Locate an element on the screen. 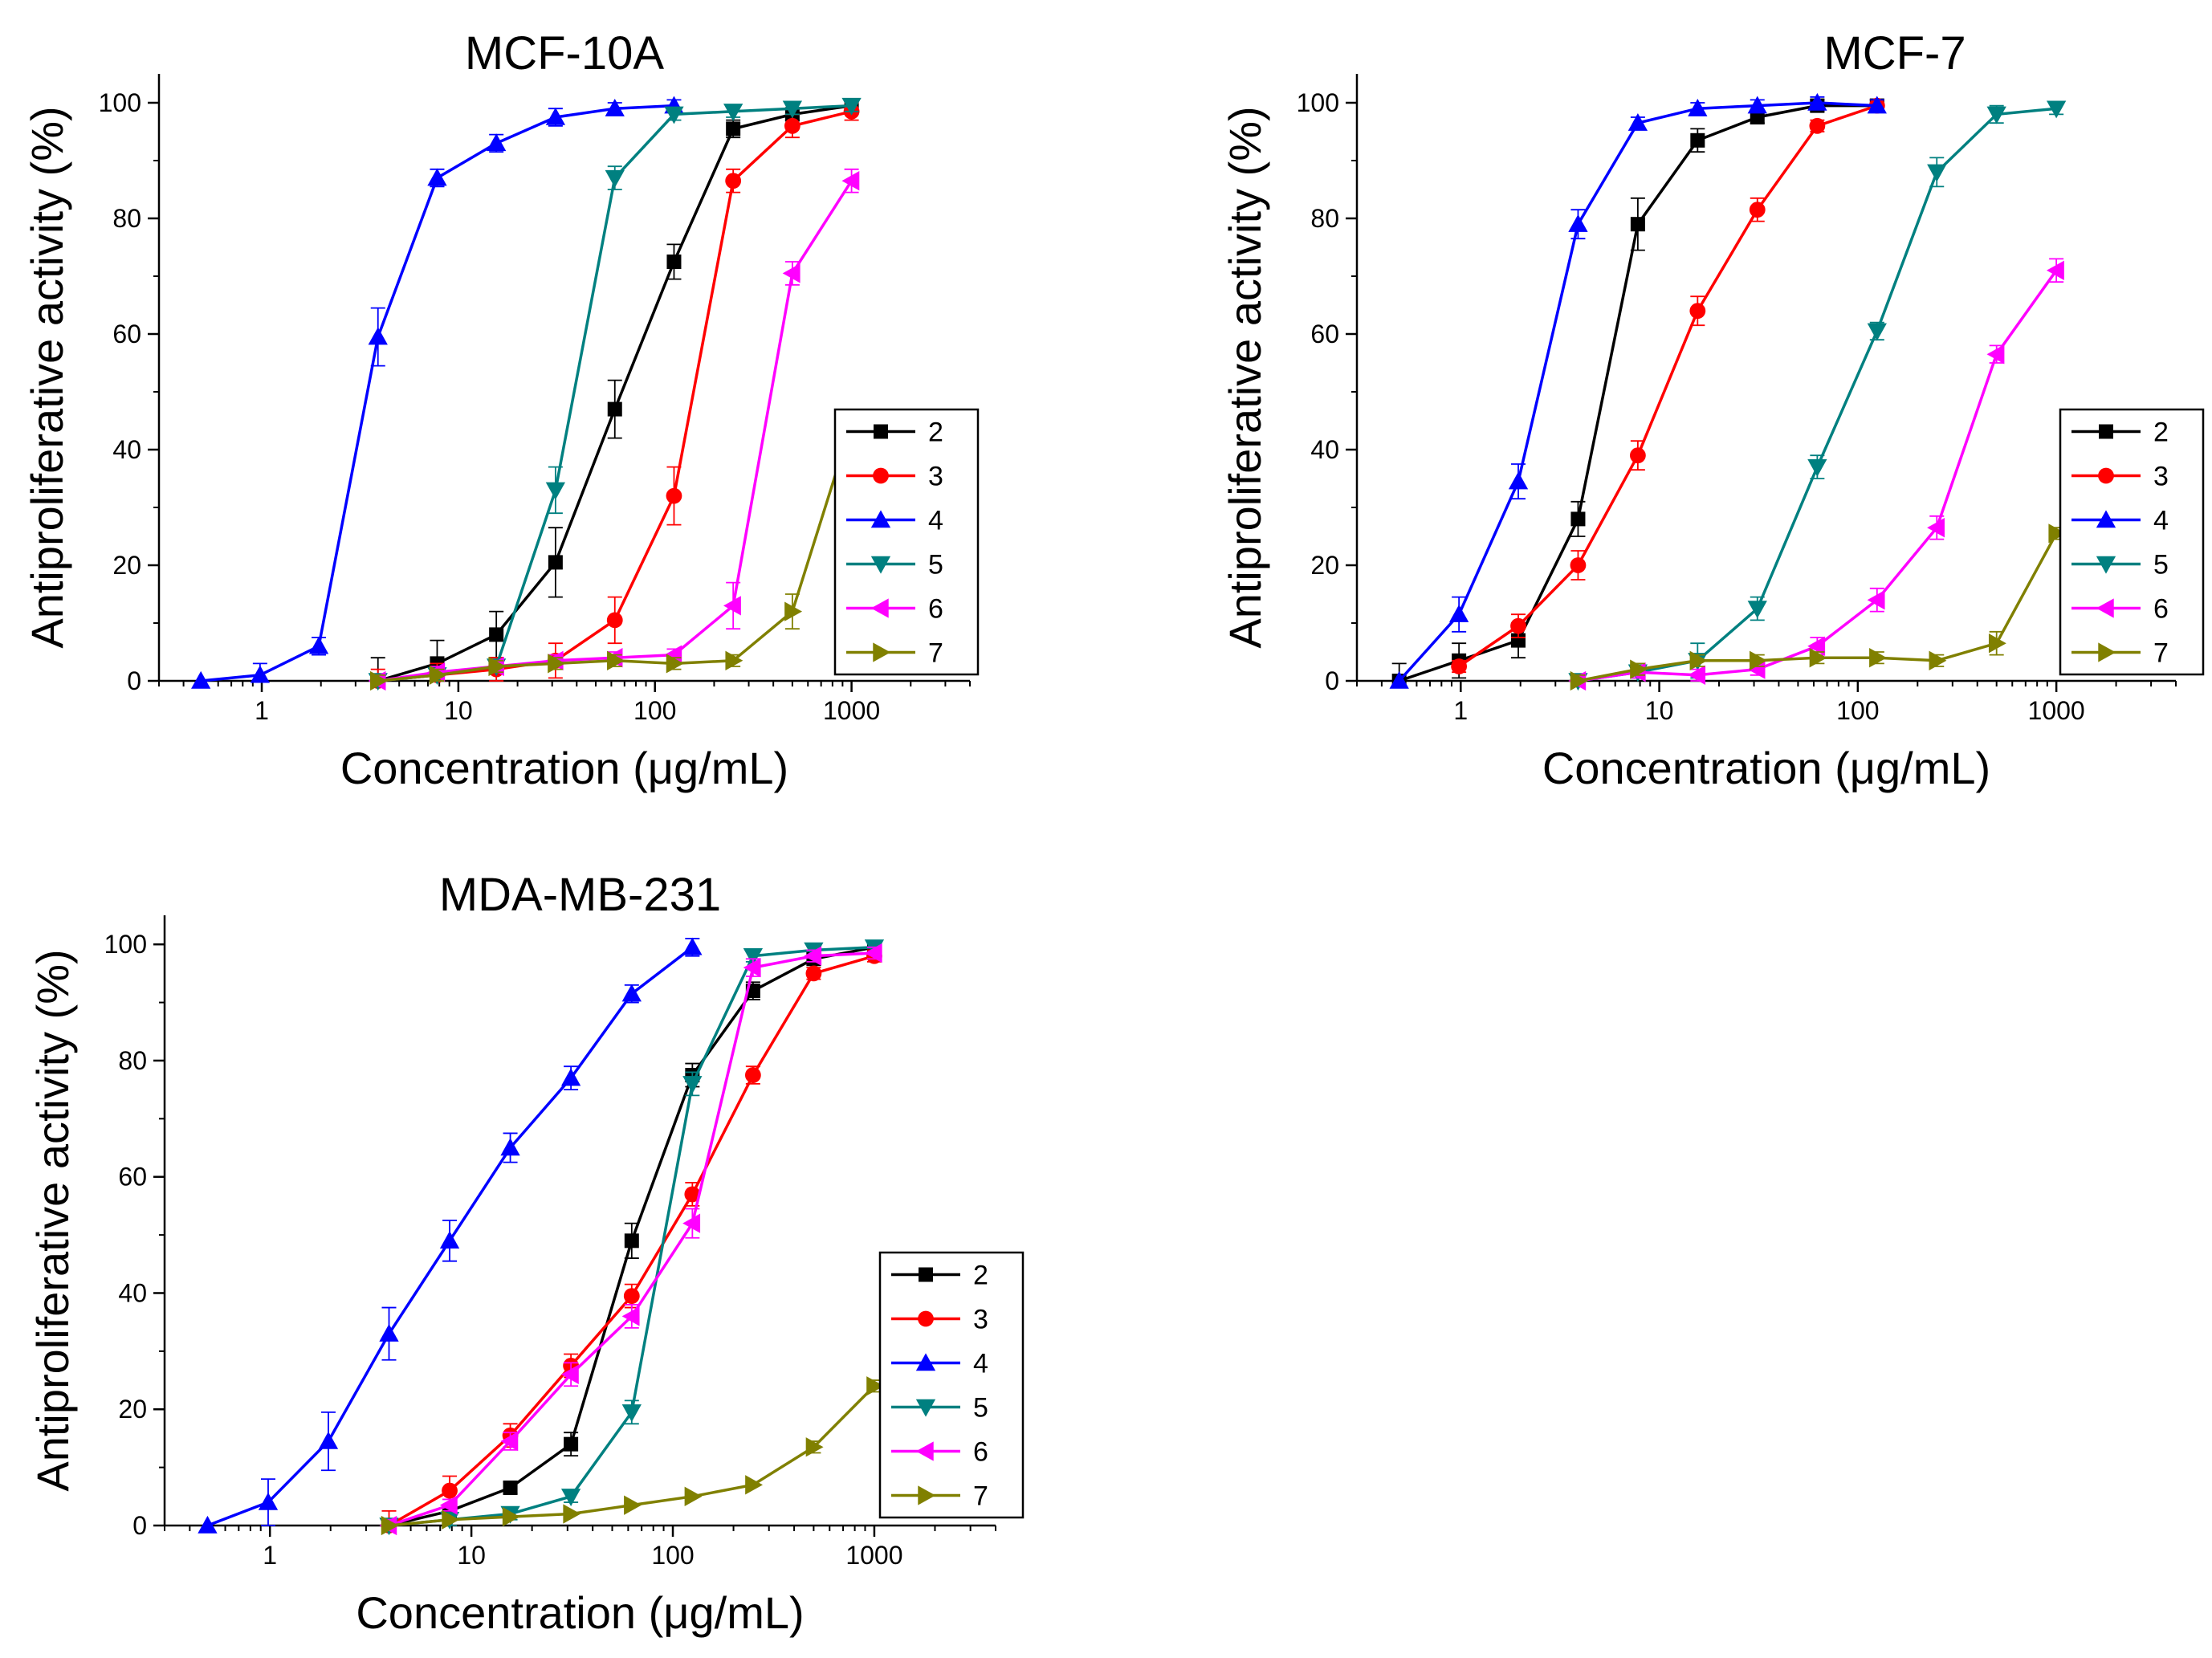  legend-label-3: 3 is located at coordinates (2161, 477).